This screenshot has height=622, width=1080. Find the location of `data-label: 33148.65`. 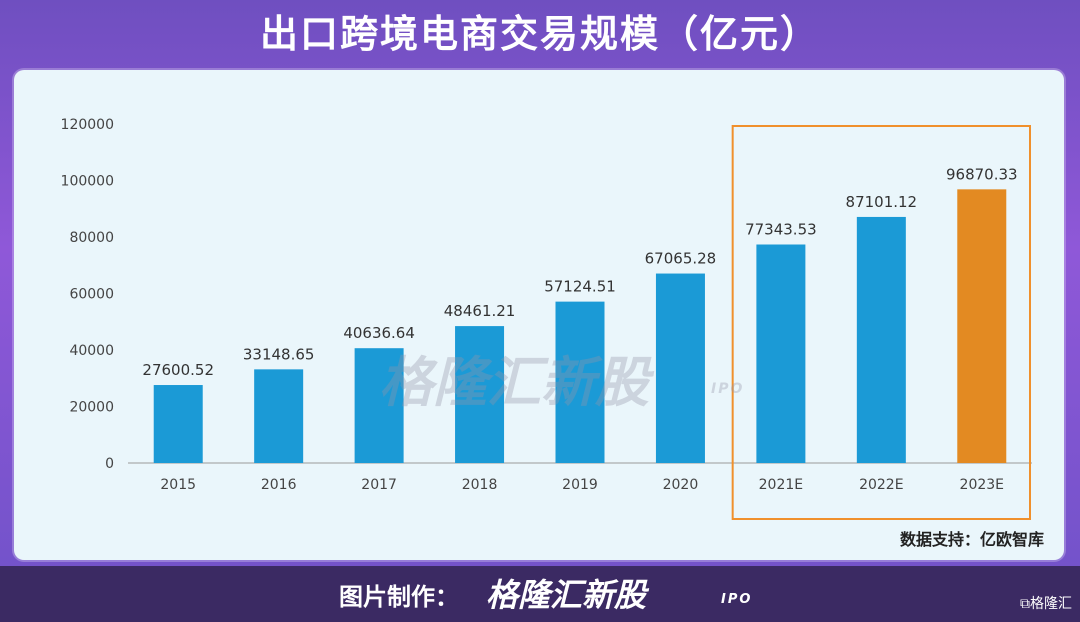

data-label: 33148.65 is located at coordinates (279, 354).